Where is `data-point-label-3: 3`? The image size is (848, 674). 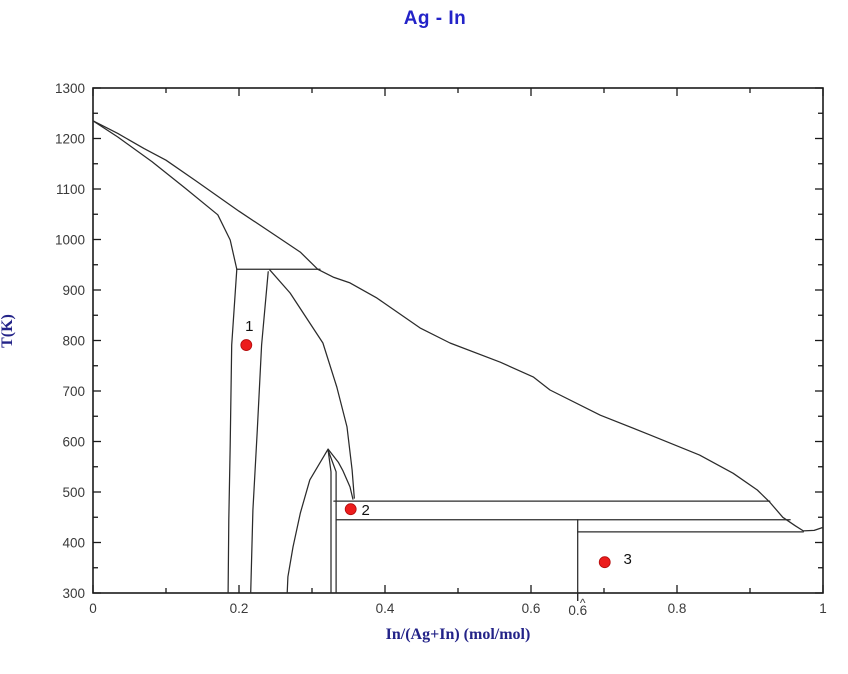 data-point-label-3: 3 is located at coordinates (628, 559).